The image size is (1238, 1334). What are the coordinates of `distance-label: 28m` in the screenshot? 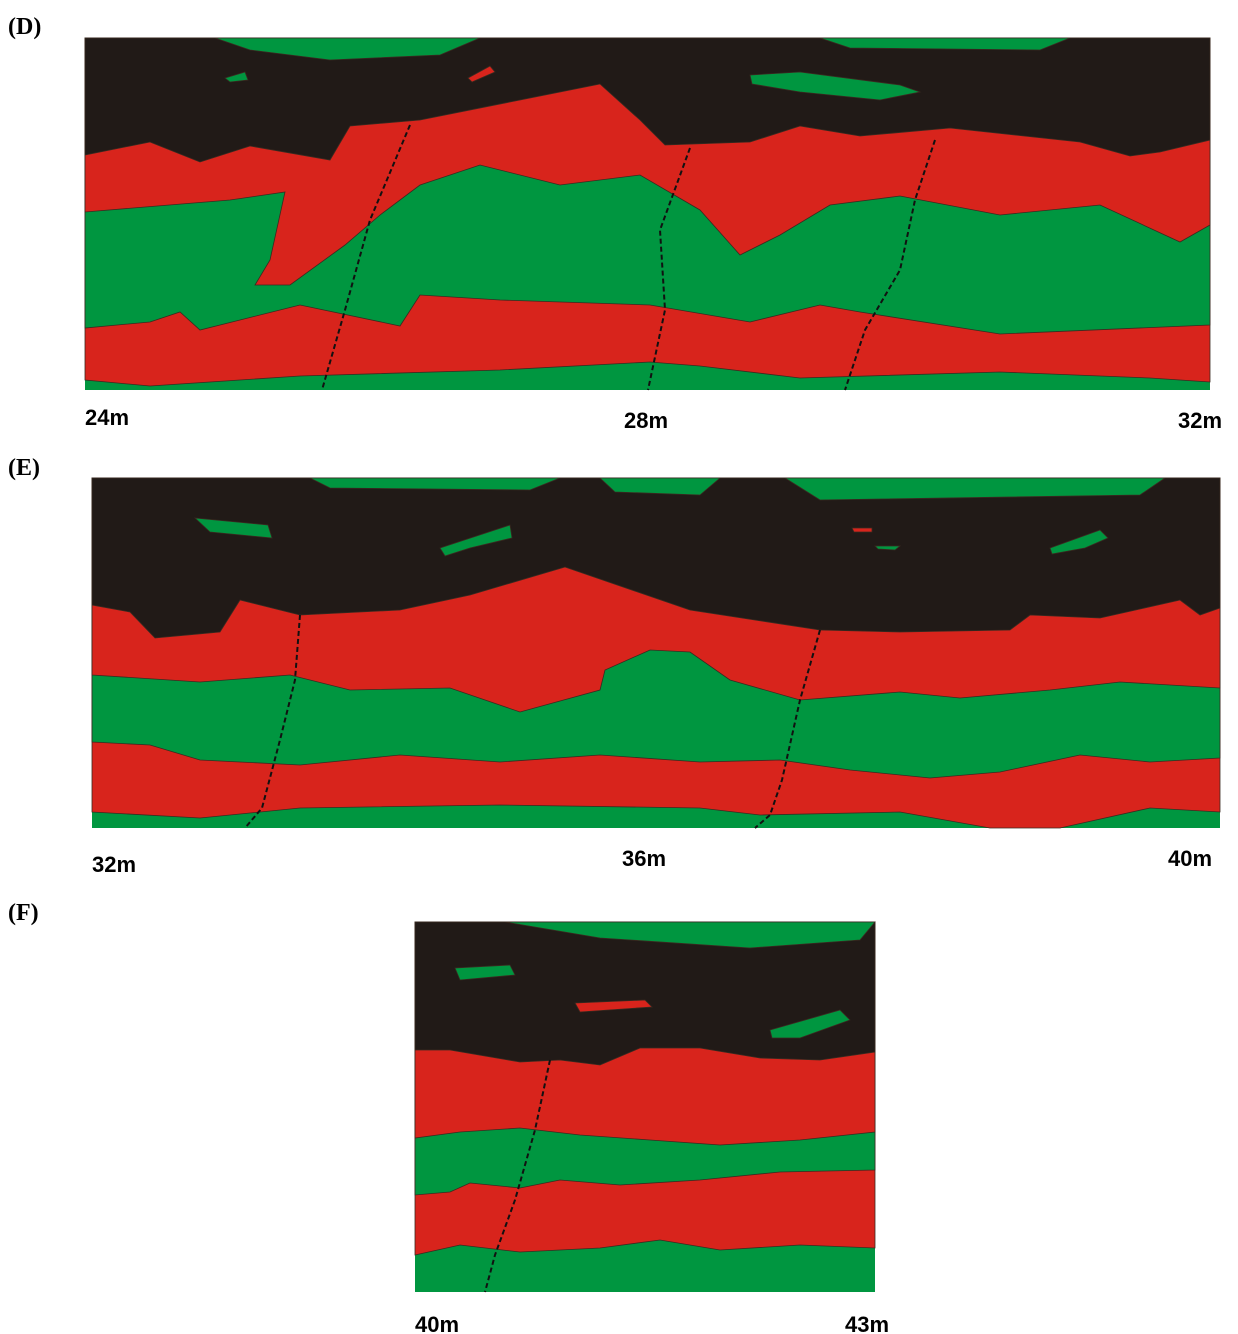 It's located at (646, 420).